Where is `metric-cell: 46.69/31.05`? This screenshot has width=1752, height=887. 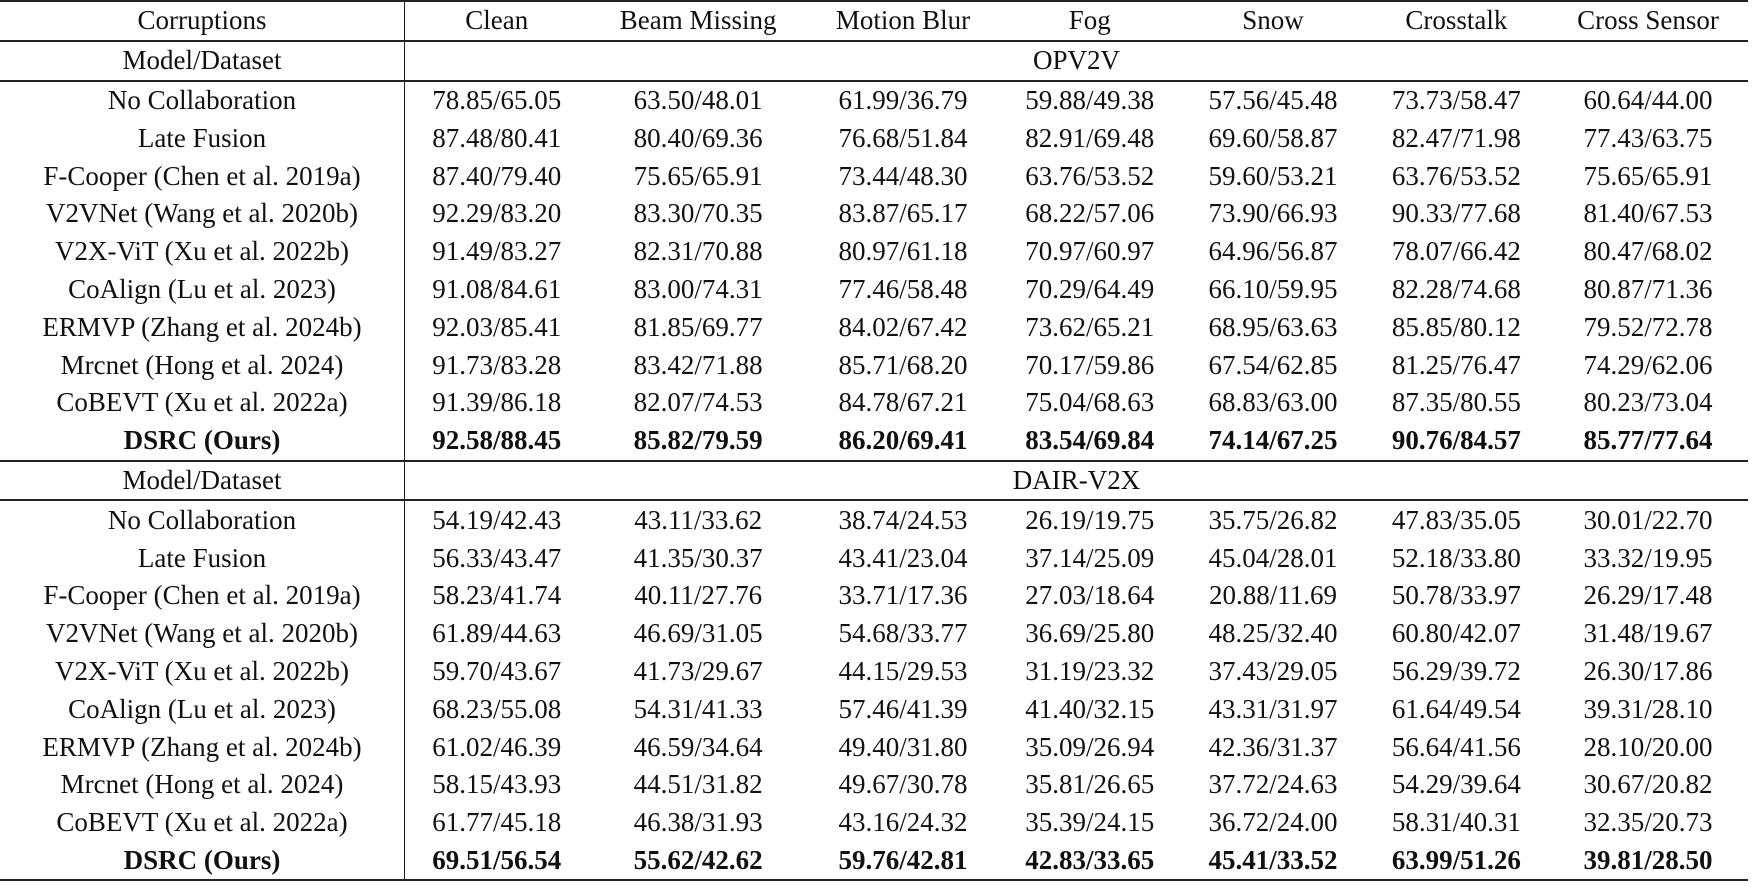
metric-cell: 46.69/31.05 is located at coordinates (698, 633).